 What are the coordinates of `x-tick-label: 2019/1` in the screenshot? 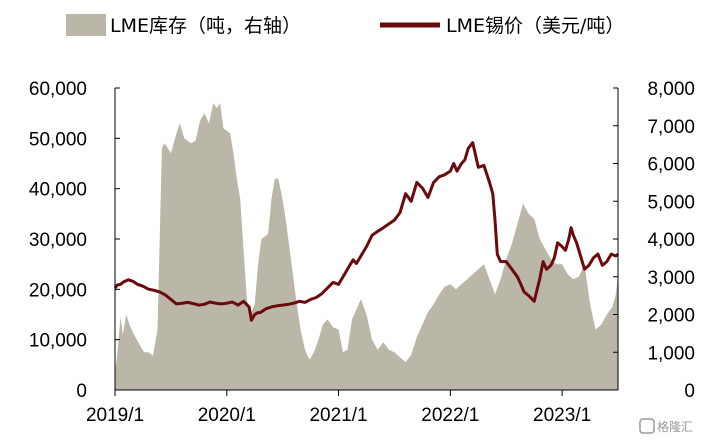 It's located at (115, 415).